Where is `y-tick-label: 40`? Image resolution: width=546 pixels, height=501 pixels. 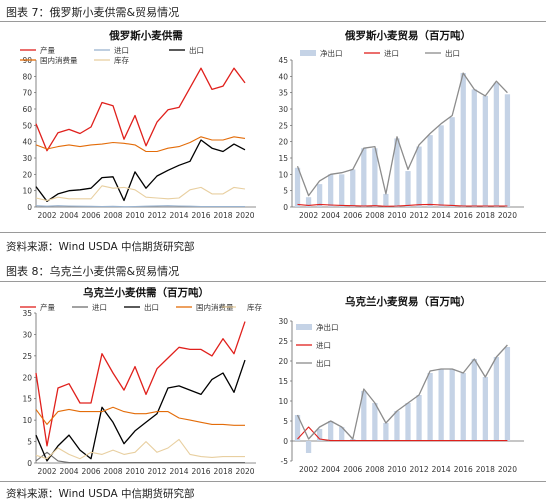 y-tick-label: 40 is located at coordinates (283, 76).